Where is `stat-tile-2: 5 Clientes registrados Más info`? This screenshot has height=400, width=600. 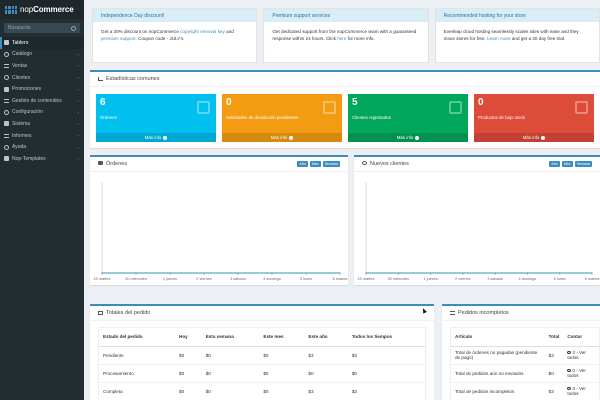
stat-tile-2: 5 Clientes registrados Más info is located at coordinates (408, 118).